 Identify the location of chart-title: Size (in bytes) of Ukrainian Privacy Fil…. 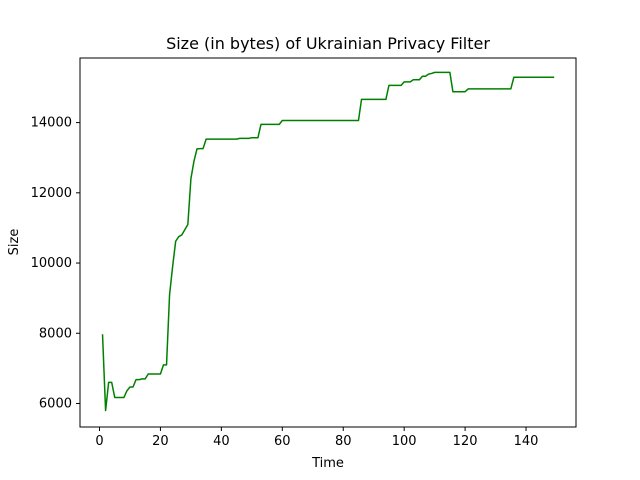
(328, 43).